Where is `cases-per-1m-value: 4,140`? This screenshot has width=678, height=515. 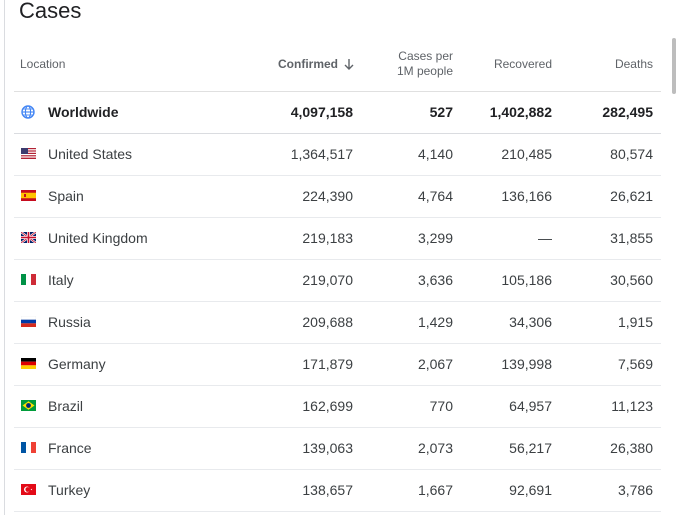
cases-per-1m-value: 4,140 is located at coordinates (435, 154).